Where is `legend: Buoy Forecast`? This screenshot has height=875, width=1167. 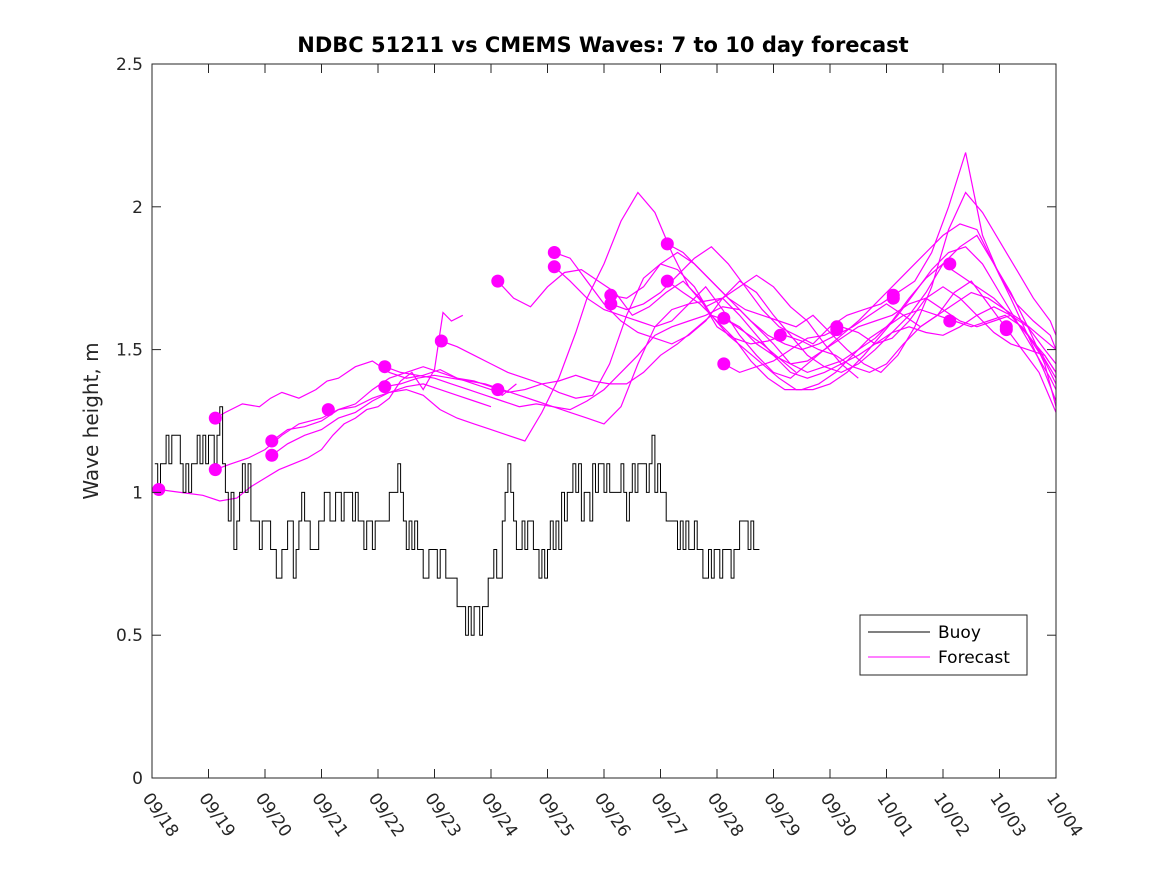
legend: Buoy Forecast is located at coordinates (943, 645).